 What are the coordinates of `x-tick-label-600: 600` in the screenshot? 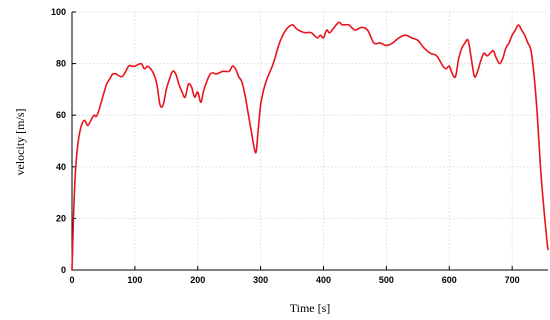 It's located at (449, 280).